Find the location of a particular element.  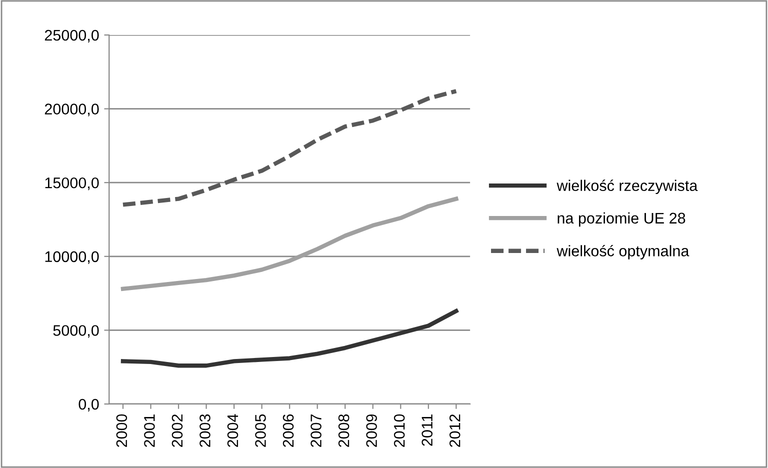

legend-label: na poziomie UE 28 is located at coordinates (622, 219).